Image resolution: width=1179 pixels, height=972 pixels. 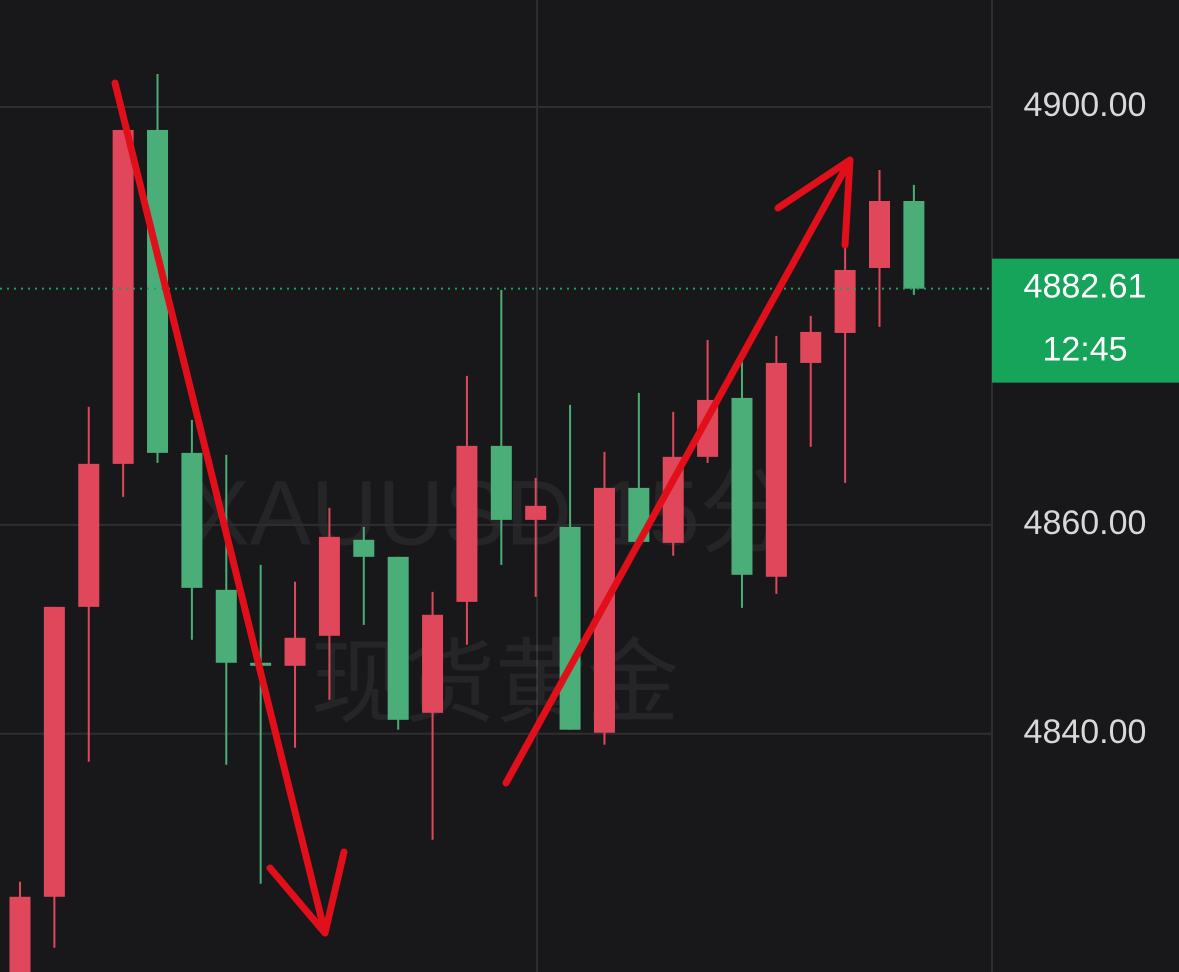 I want to click on countdown-label: 12:45, so click(x=1084, y=350).